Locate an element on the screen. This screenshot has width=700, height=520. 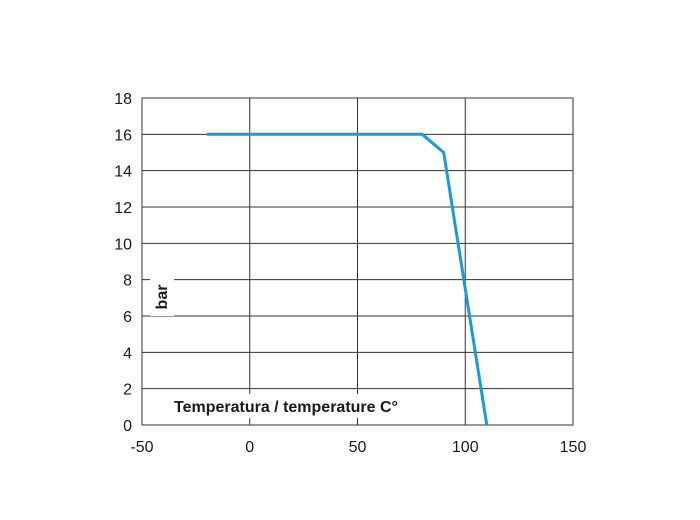
y-tick-label: 8 is located at coordinates (127, 281).